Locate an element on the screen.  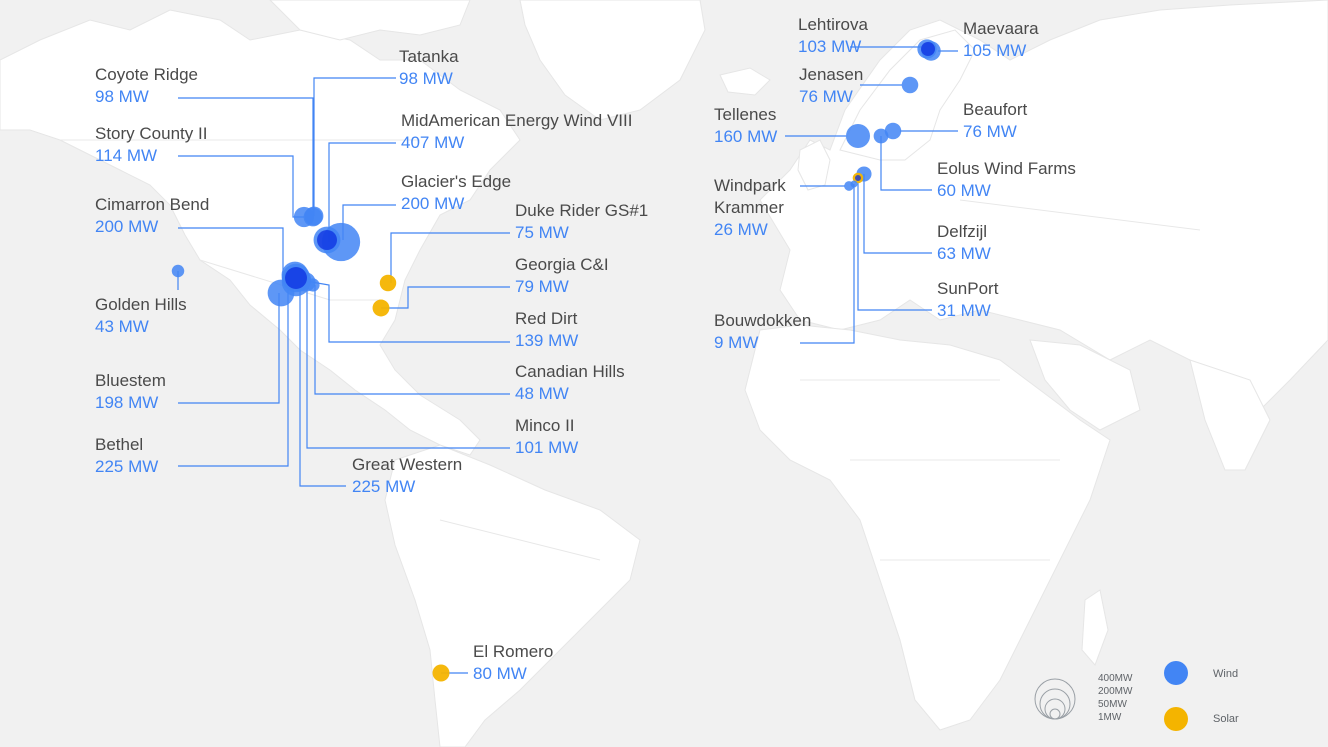
farm-capacity: 43 MW is located at coordinates (122, 326).